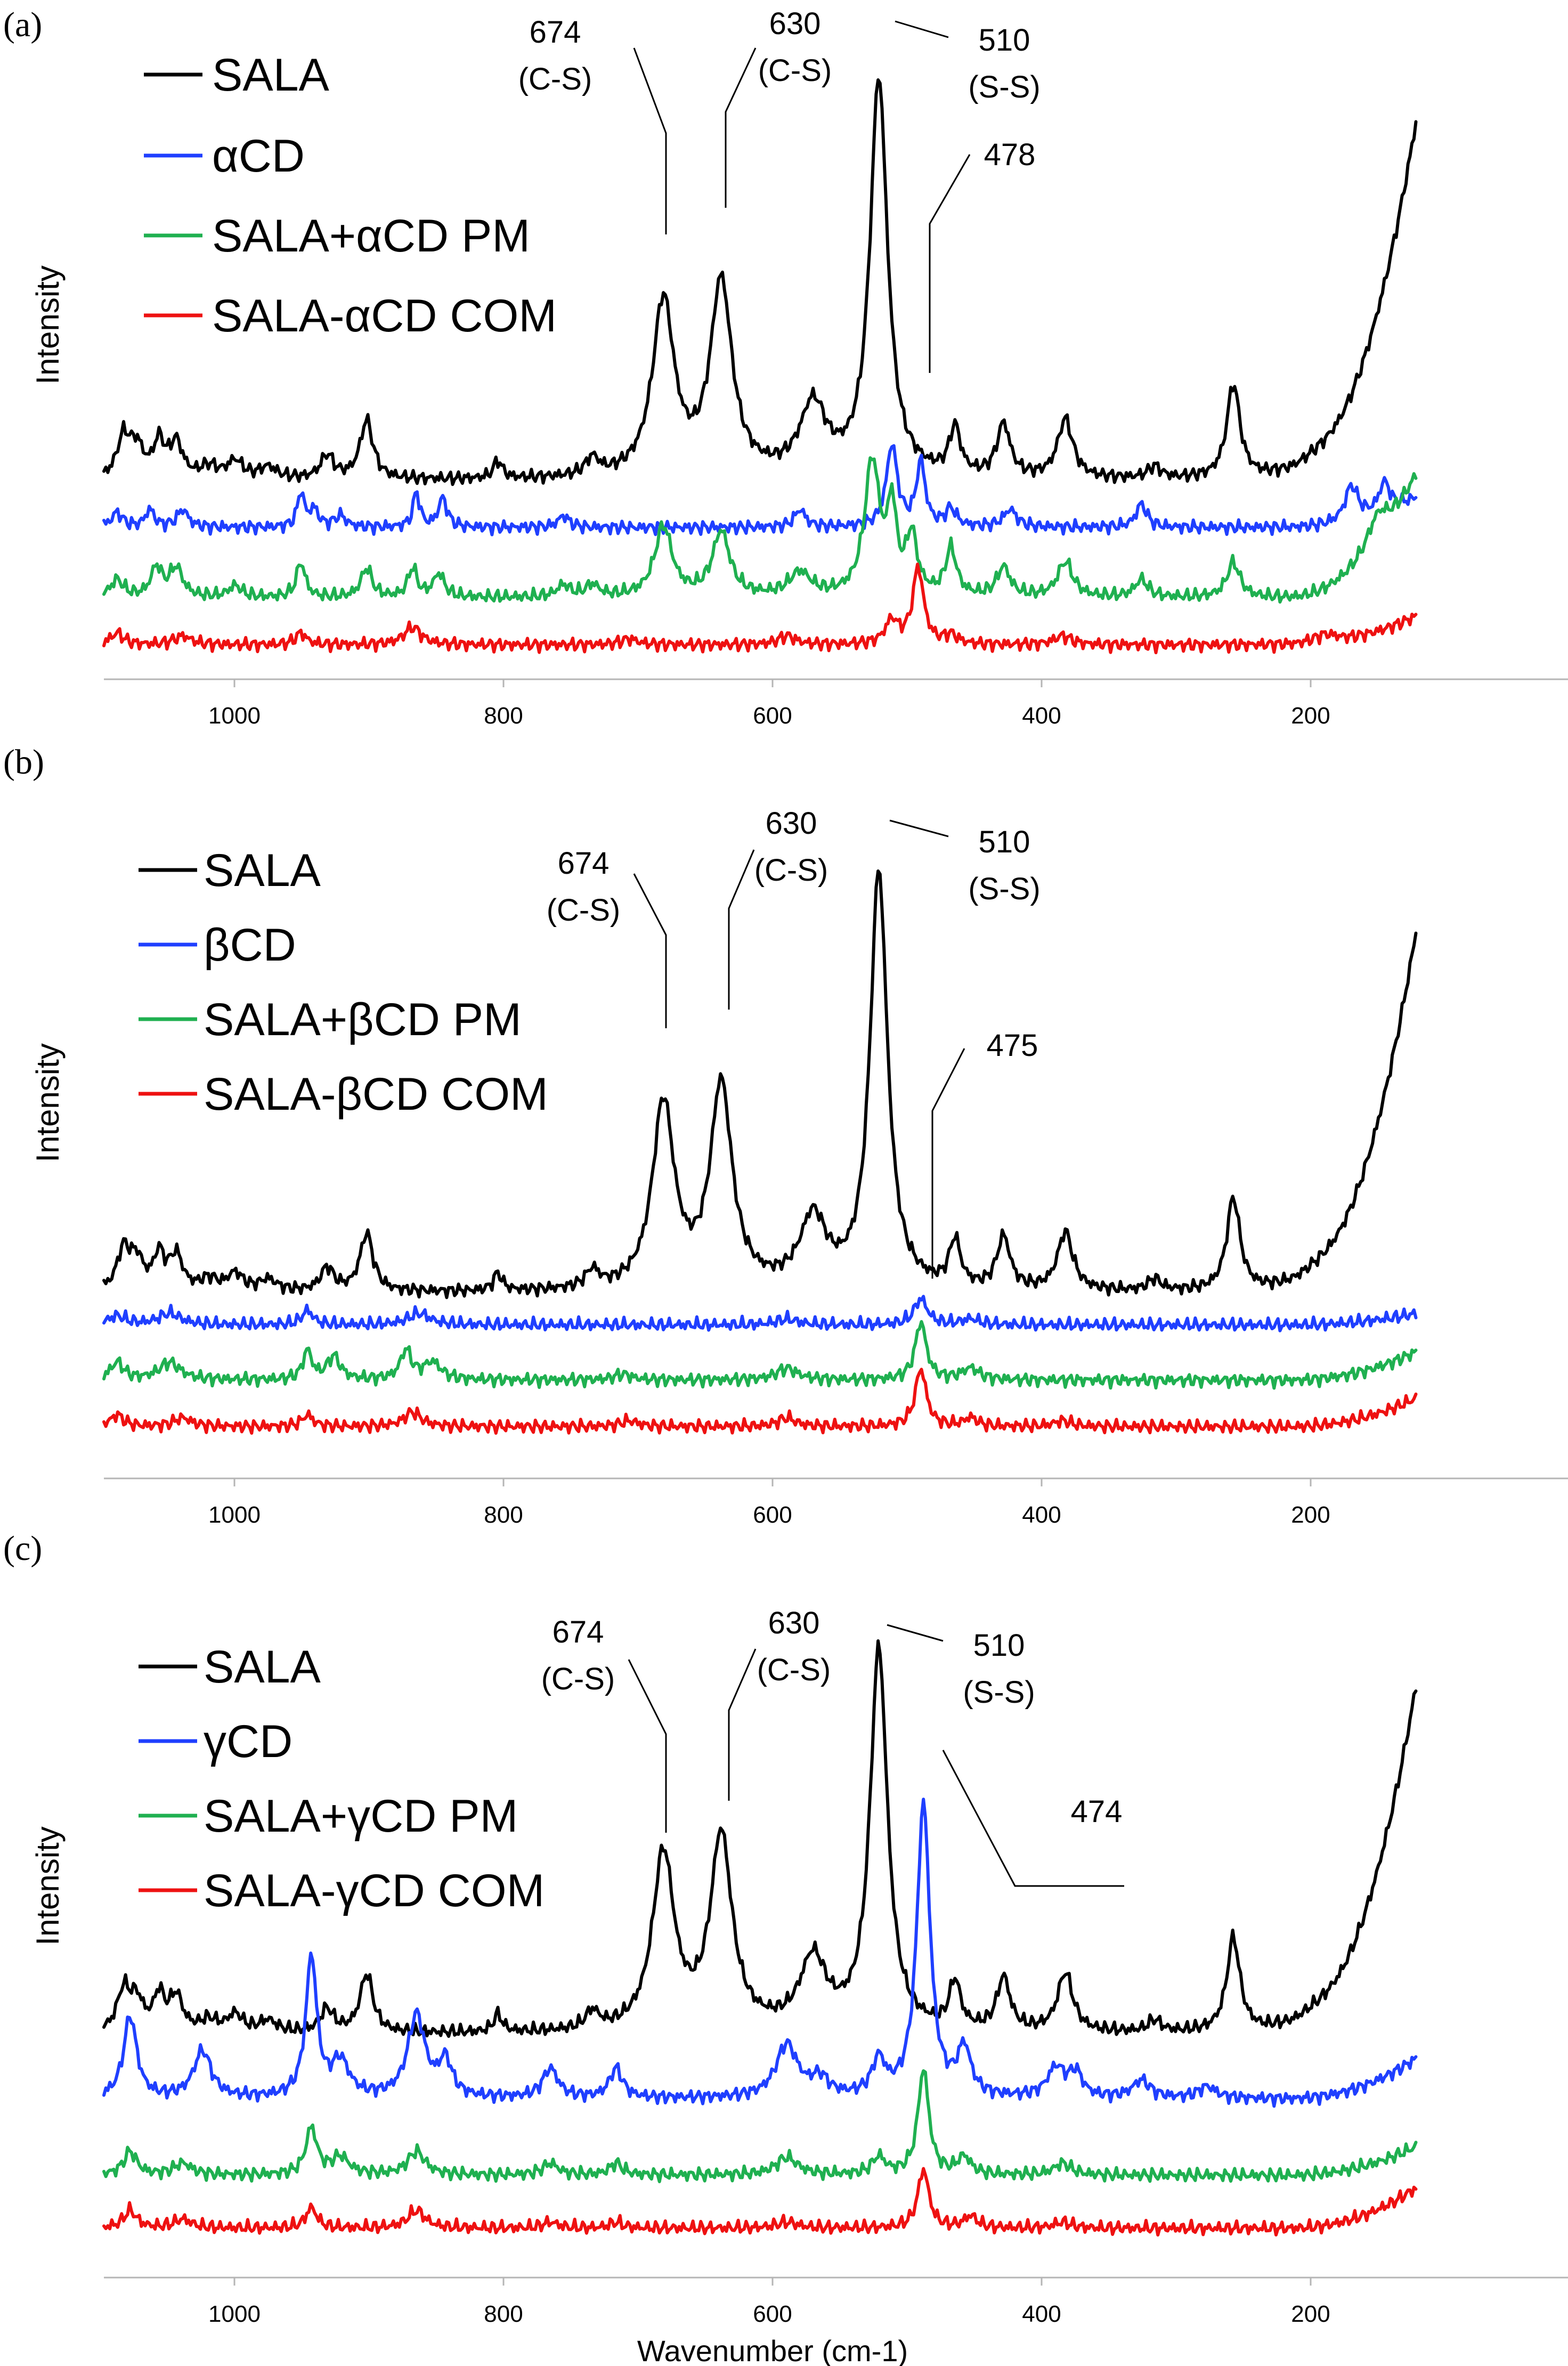 This screenshot has height=2366, width=1568. I want to click on legend-label: βCD, so click(250, 945).